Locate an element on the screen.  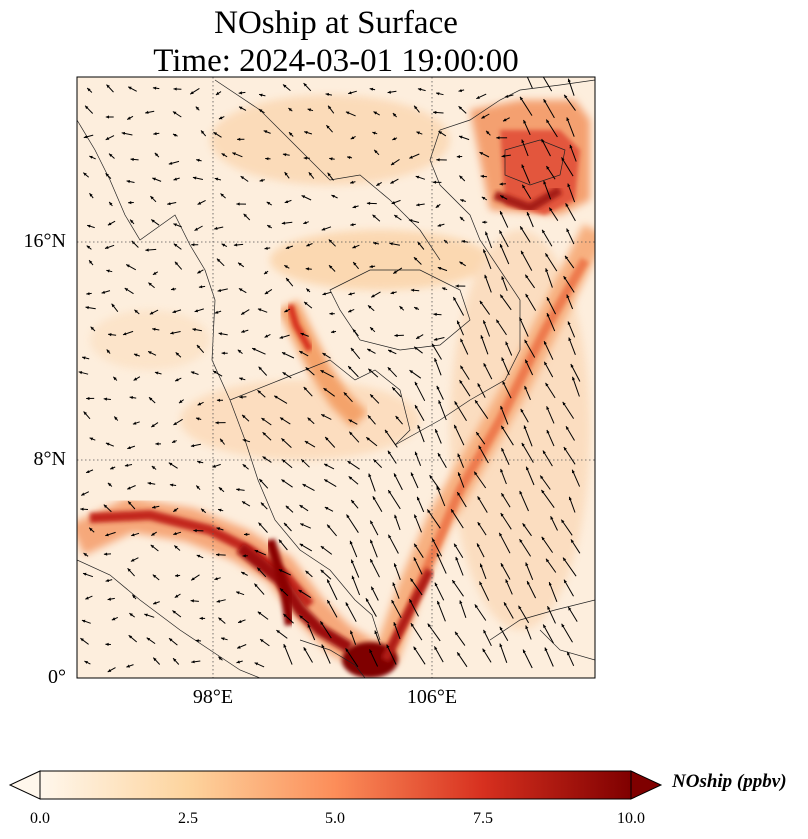
lat-label-0: 0° is located at coordinates (57, 677).